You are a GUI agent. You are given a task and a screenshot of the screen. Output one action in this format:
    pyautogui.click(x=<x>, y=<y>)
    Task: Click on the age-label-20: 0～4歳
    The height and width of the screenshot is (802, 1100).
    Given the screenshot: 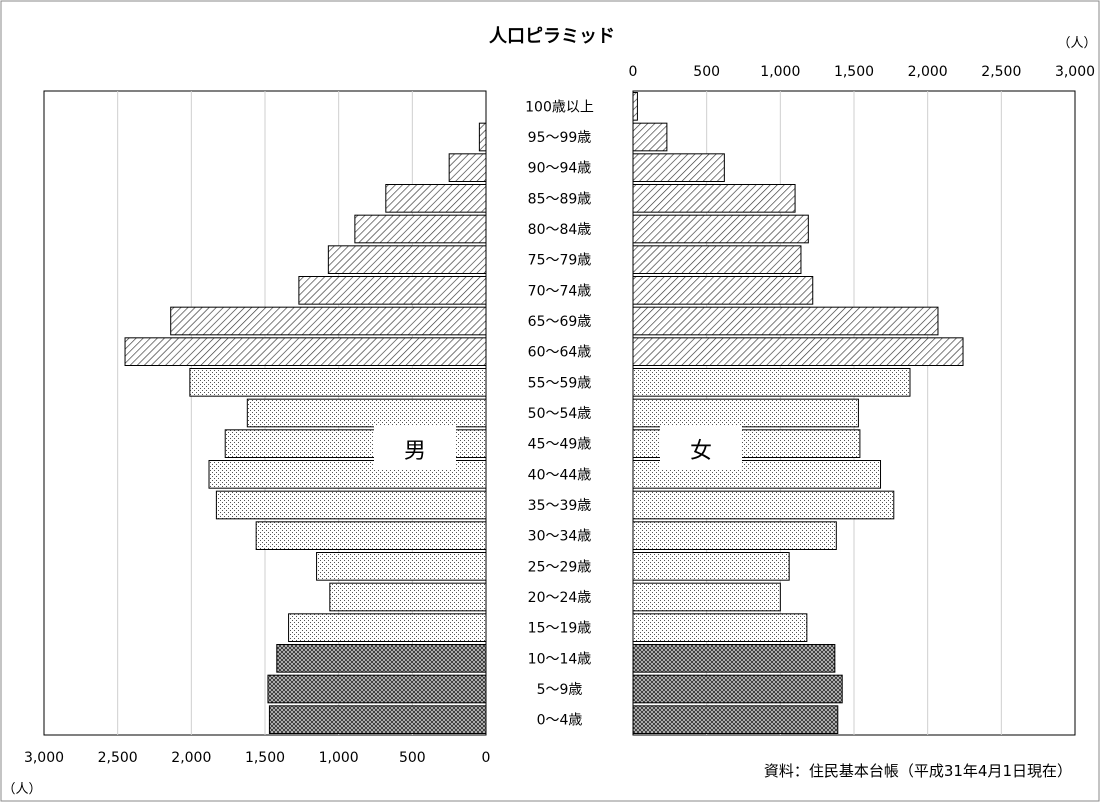 What is the action you would take?
    pyautogui.click(x=560, y=721)
    